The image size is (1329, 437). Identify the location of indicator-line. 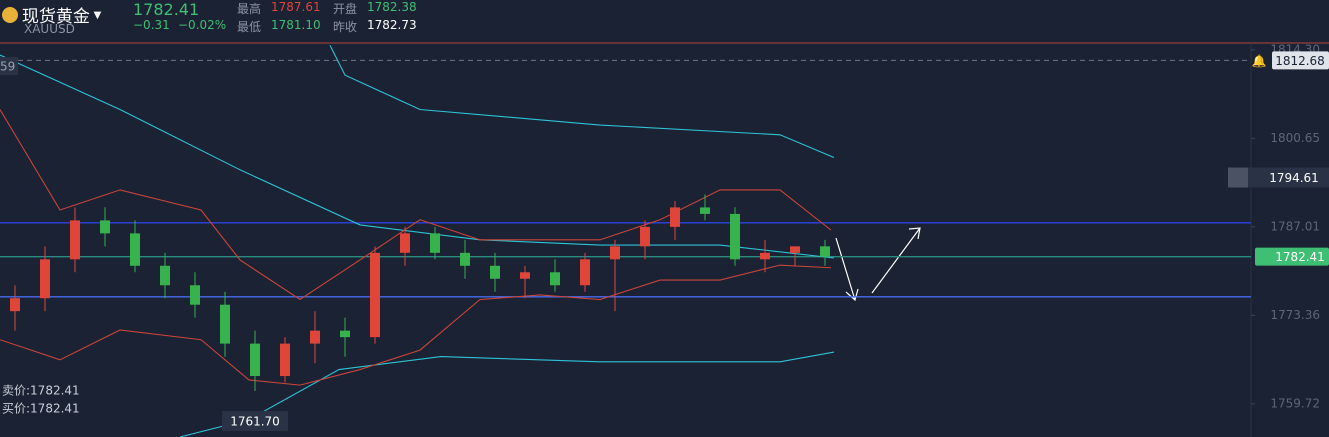
(582, 101).